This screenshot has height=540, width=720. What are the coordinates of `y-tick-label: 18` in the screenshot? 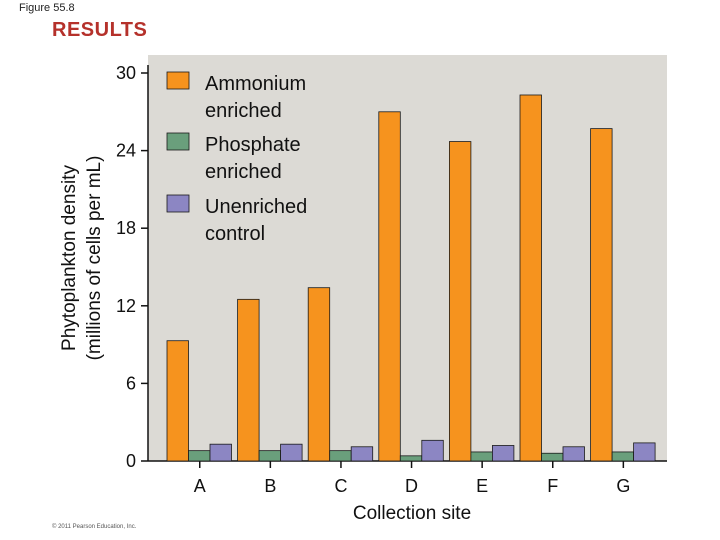 It's located at (126, 228).